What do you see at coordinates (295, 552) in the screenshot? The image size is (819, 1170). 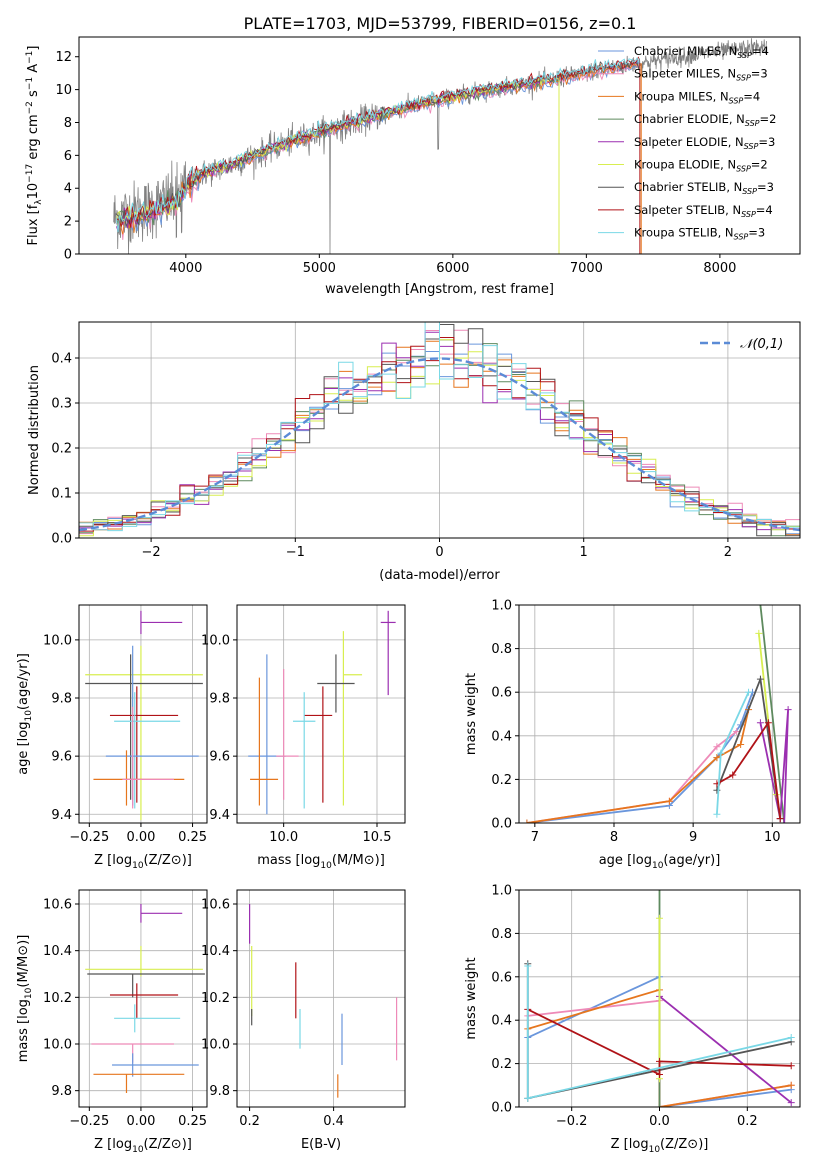 I see `x-tick-label: −1` at bounding box center [295, 552].